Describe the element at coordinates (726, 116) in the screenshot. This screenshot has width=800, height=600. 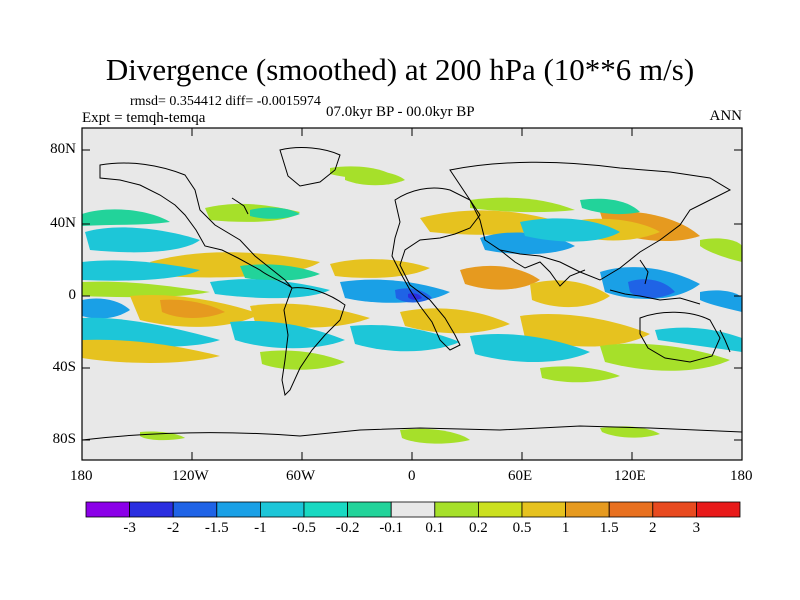
I see `season-label: ANN` at that location.